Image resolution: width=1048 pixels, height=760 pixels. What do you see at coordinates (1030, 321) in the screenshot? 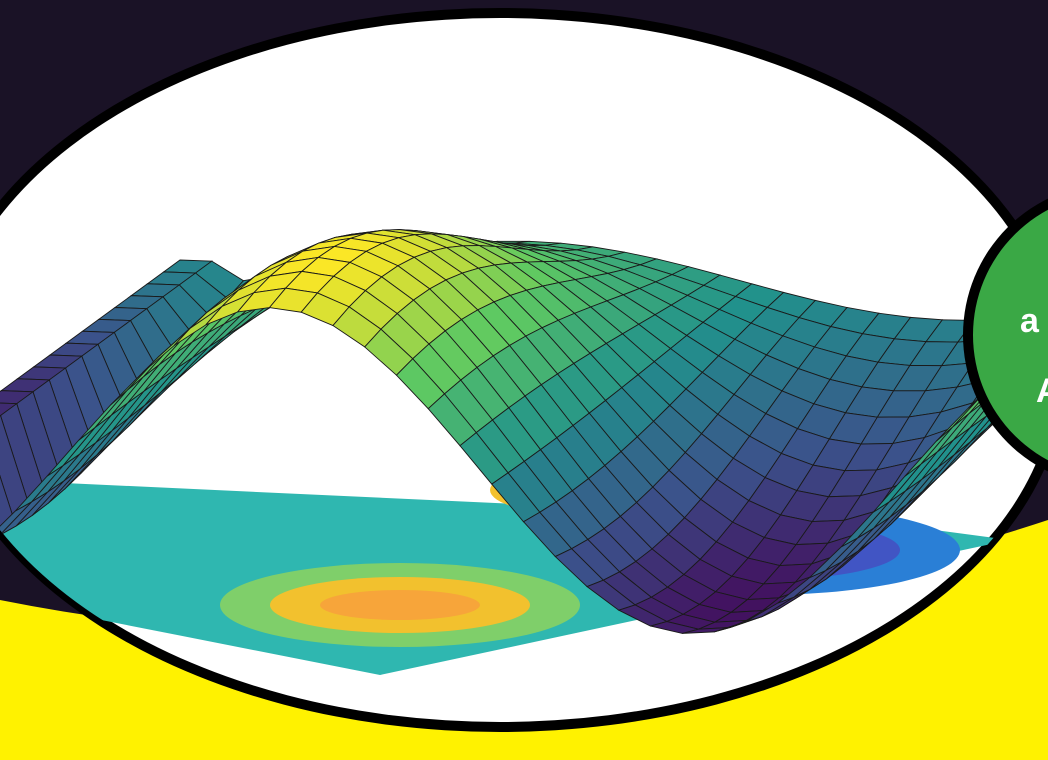
I see `badge-text: a` at bounding box center [1030, 321].